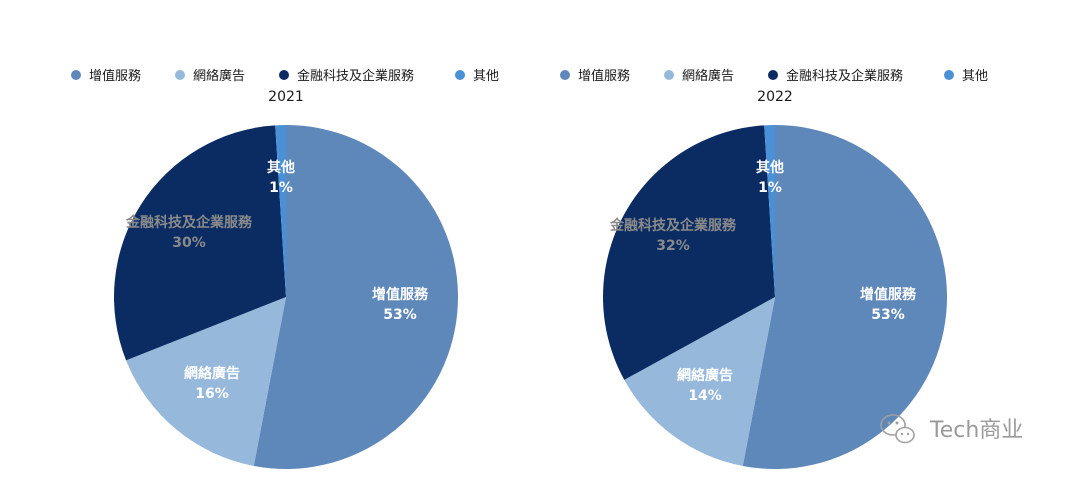 The image size is (1080, 478). Describe the element at coordinates (705, 396) in the screenshot. I see `slice-label-value: 14%` at that location.